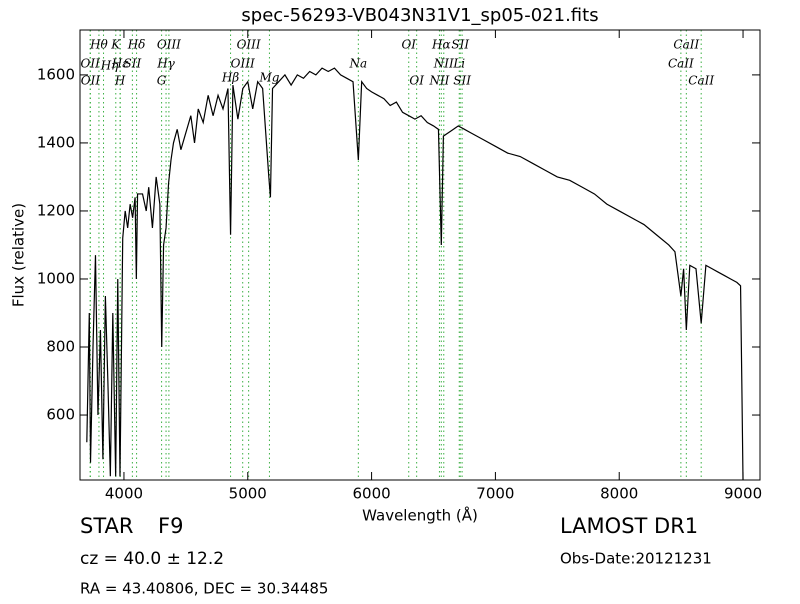  What do you see at coordinates (495, 494) in the screenshot?
I see `x-tick-label: 7000` at bounding box center [495, 494].